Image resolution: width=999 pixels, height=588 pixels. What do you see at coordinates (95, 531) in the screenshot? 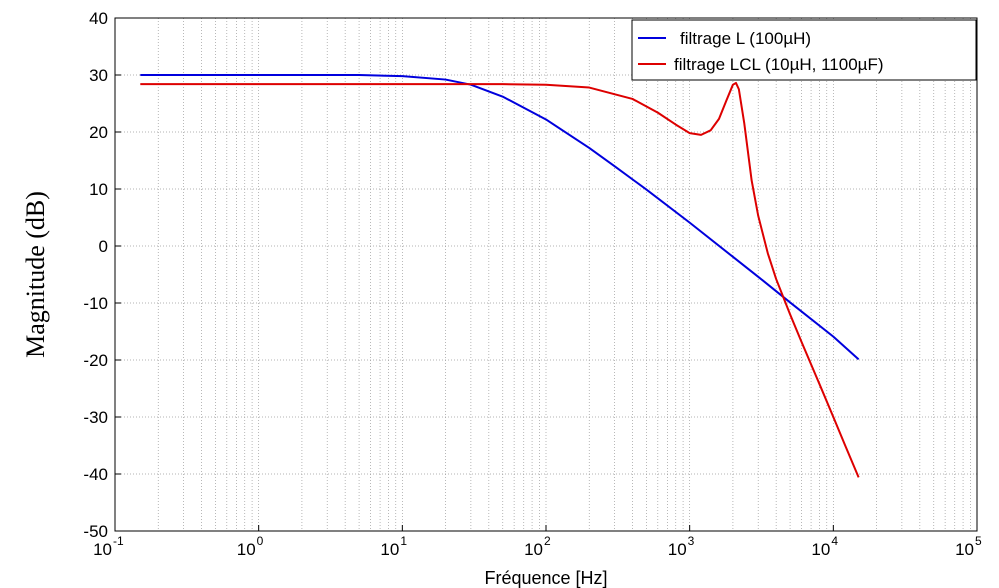
I see `y-tick-label: -50` at bounding box center [95, 531].